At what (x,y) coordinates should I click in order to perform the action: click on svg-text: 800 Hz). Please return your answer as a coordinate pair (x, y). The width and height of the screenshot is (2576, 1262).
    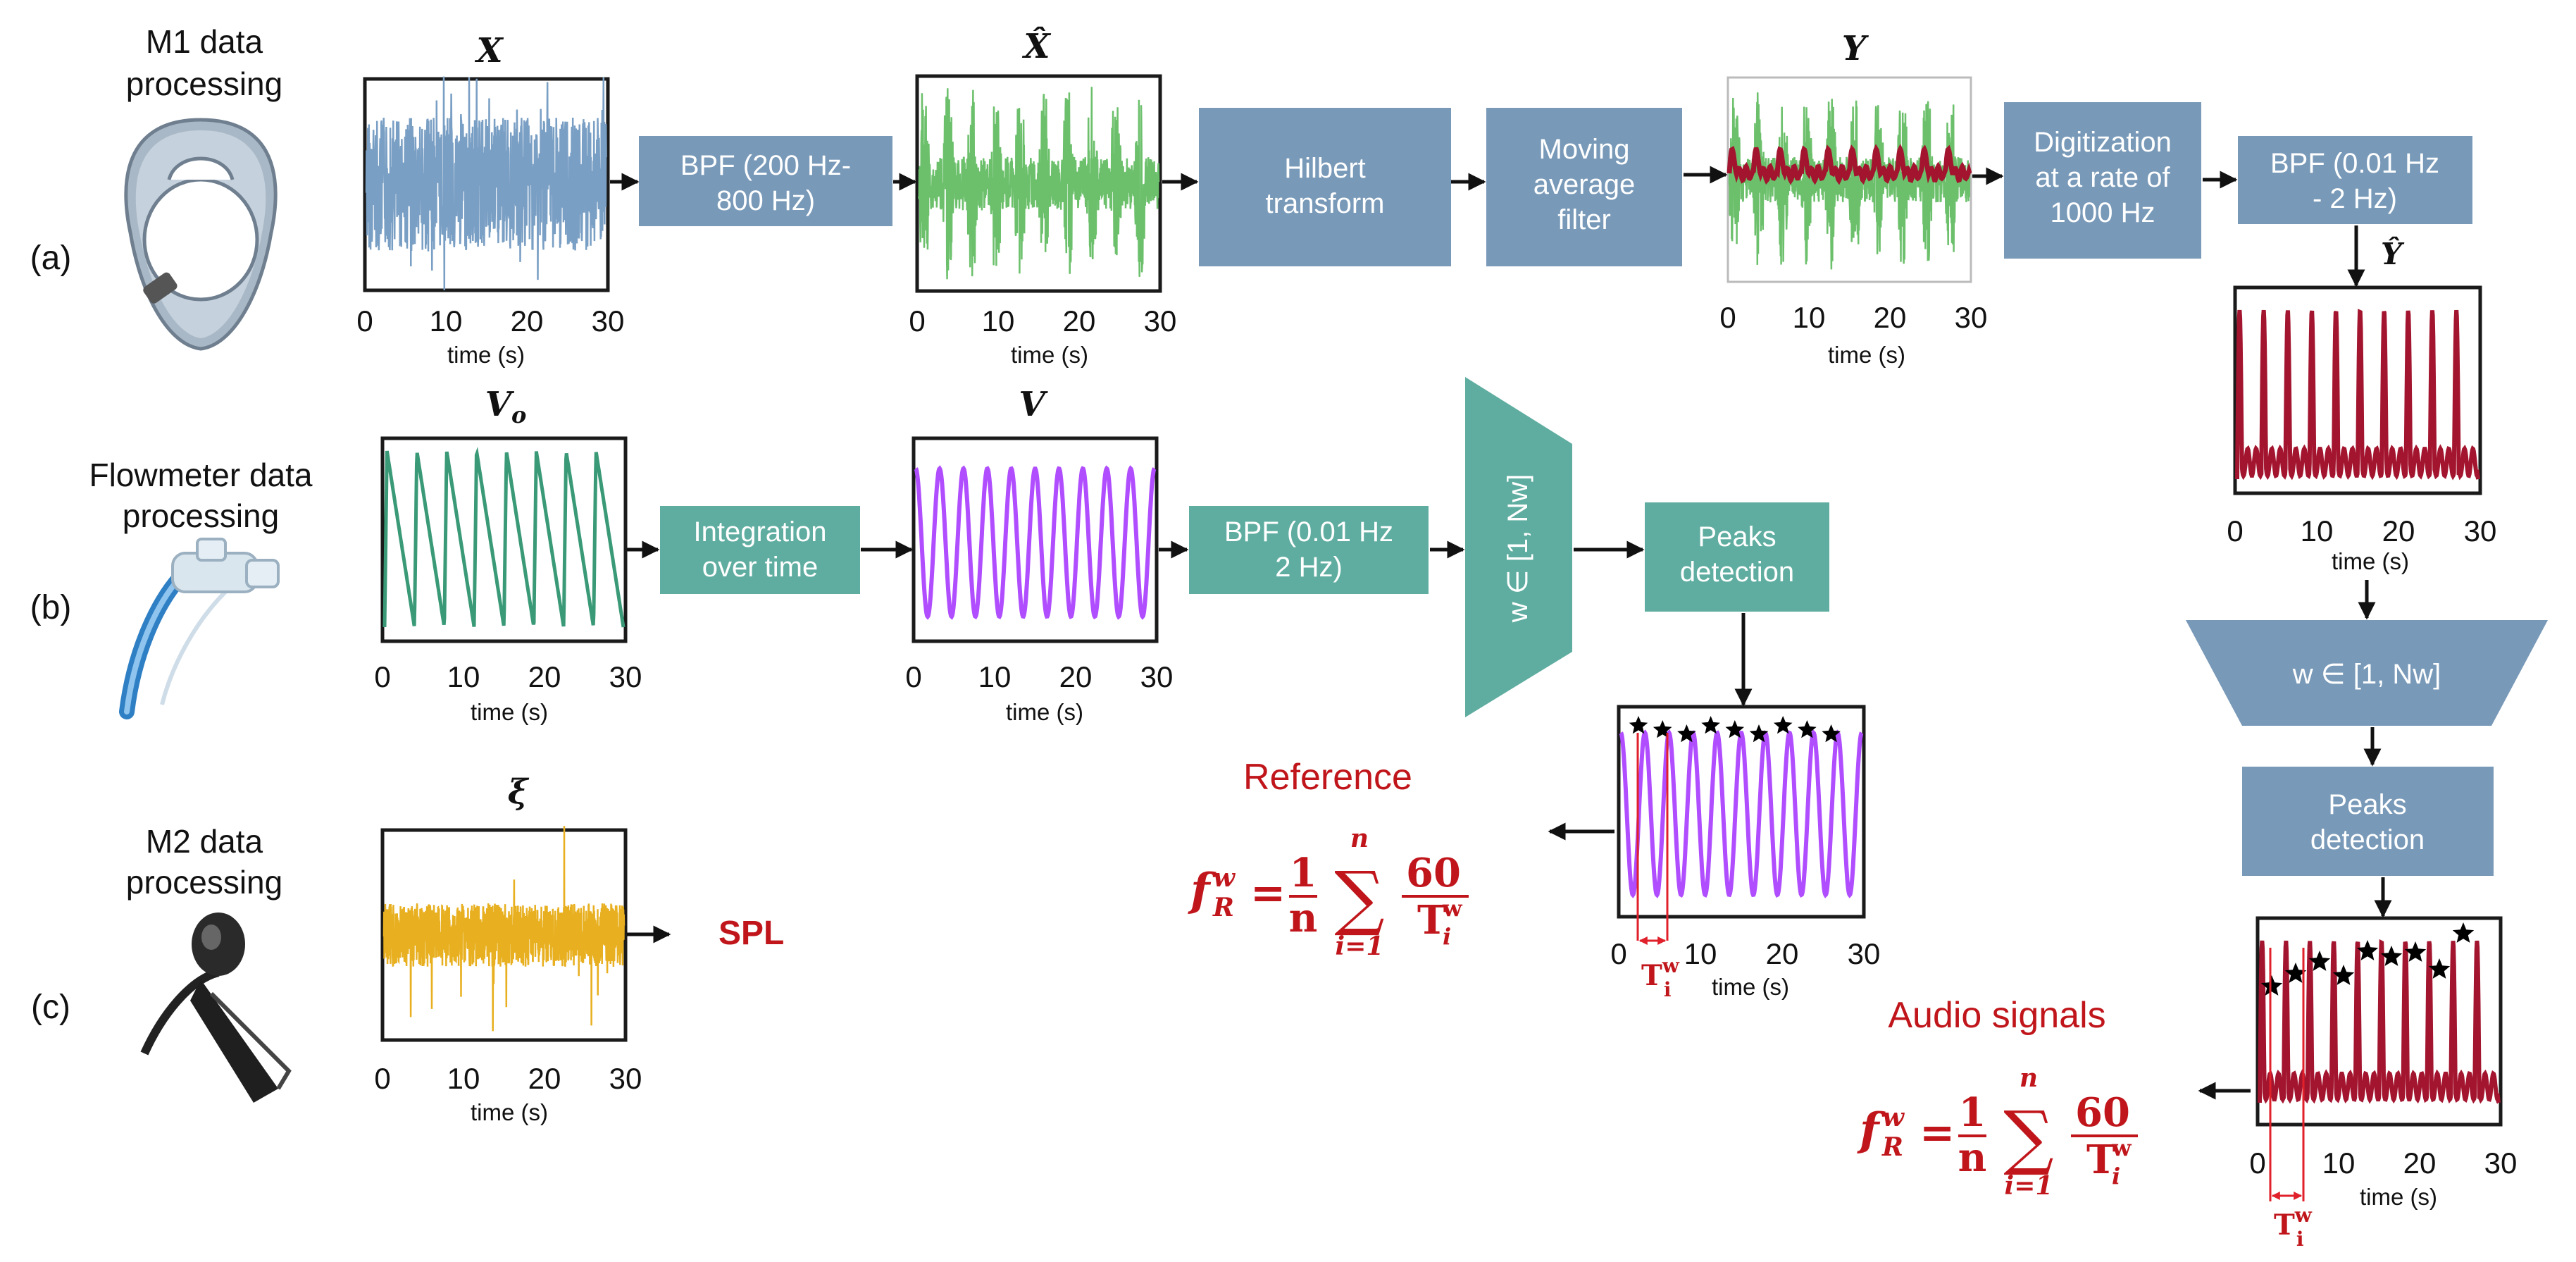
    Looking at the image, I should click on (765, 200).